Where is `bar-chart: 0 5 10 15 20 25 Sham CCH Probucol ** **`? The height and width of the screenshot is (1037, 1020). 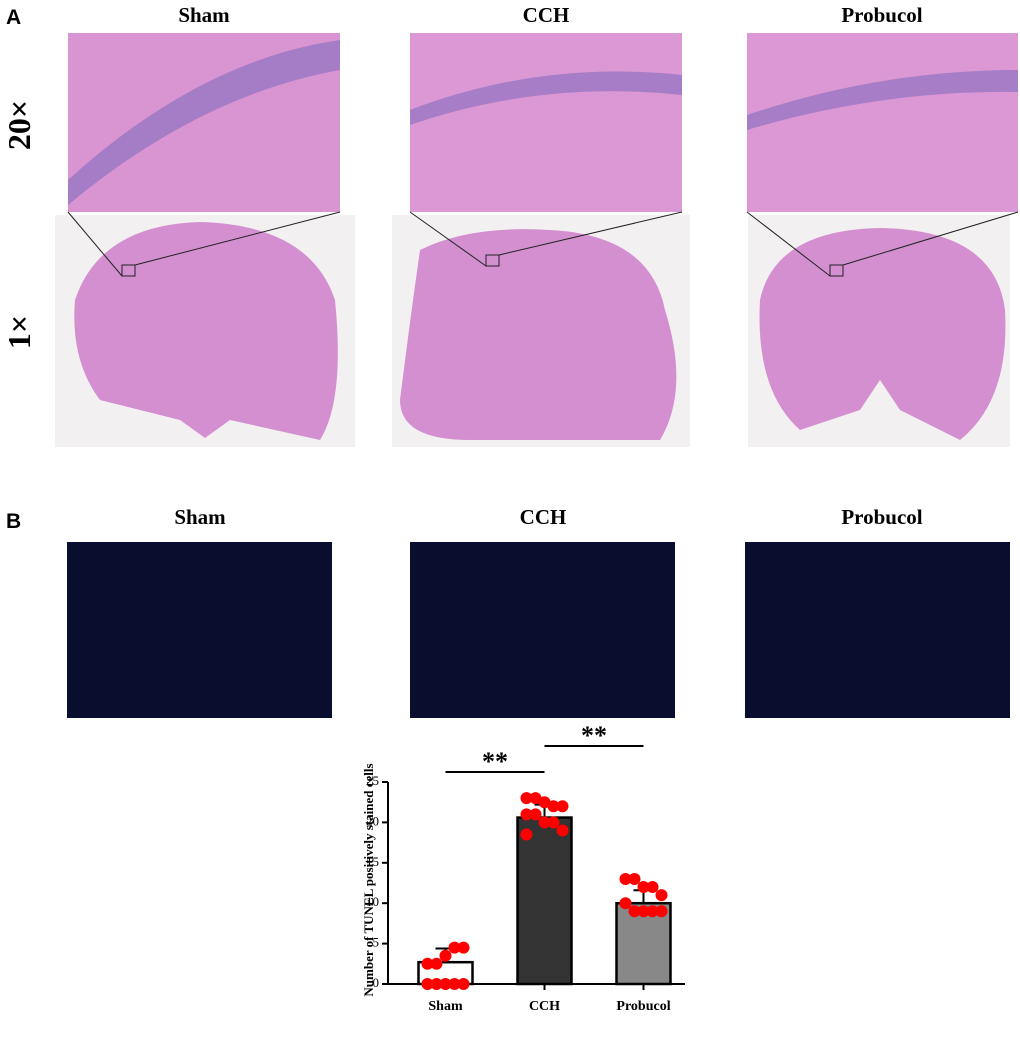 bar-chart: 0 5 10 15 20 25 Sham CCH Probucol ** ** is located at coordinates (525, 867).